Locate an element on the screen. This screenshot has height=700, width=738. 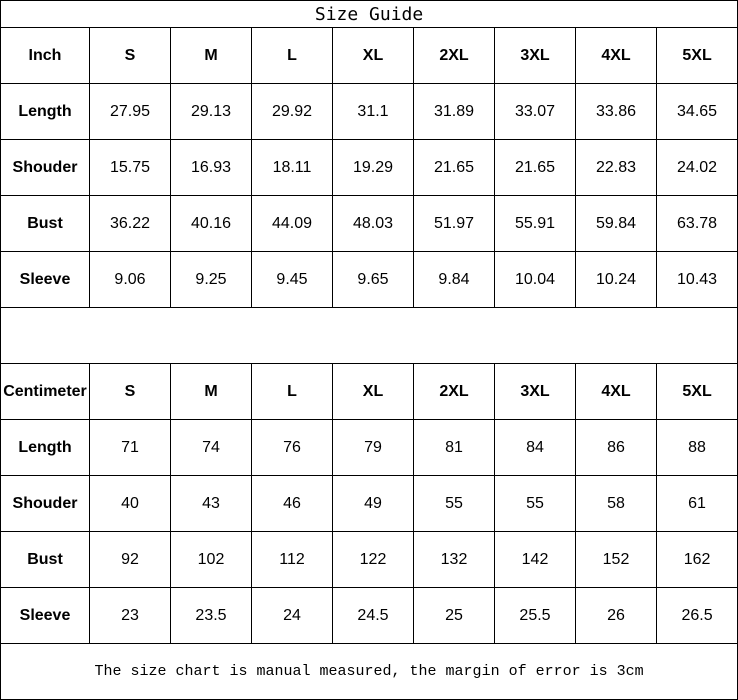
table-cell: 23.5 is located at coordinates (211, 615).